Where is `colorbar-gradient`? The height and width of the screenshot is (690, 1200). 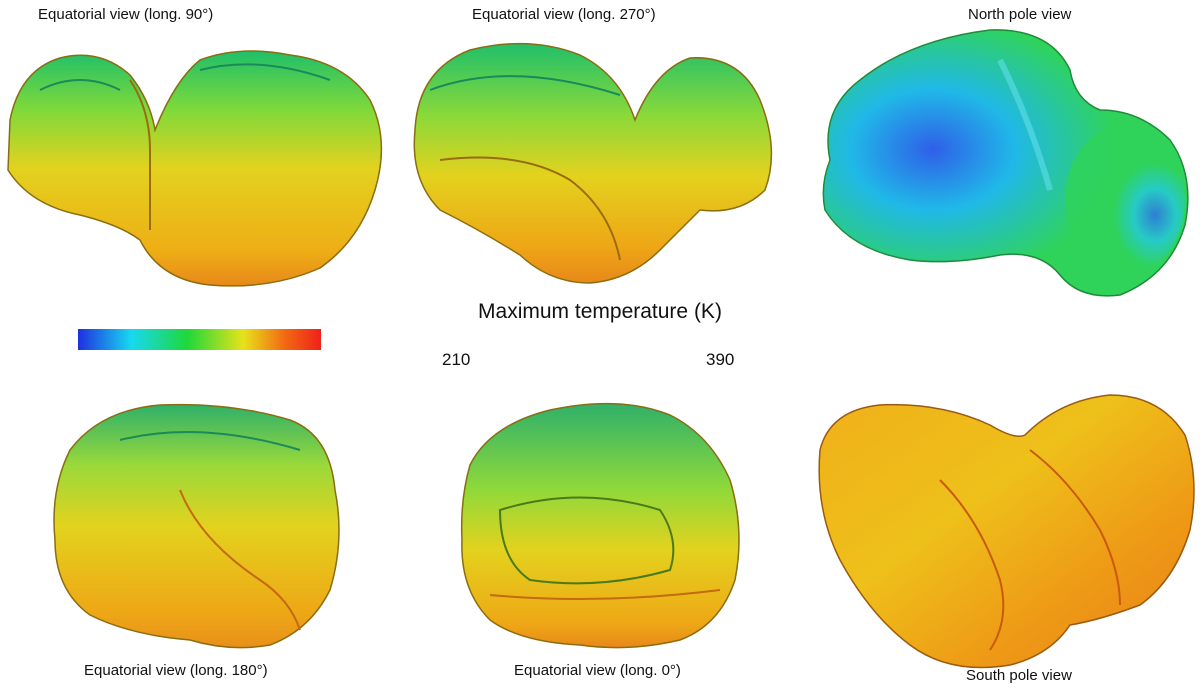
colorbar-gradient is located at coordinates (199, 339).